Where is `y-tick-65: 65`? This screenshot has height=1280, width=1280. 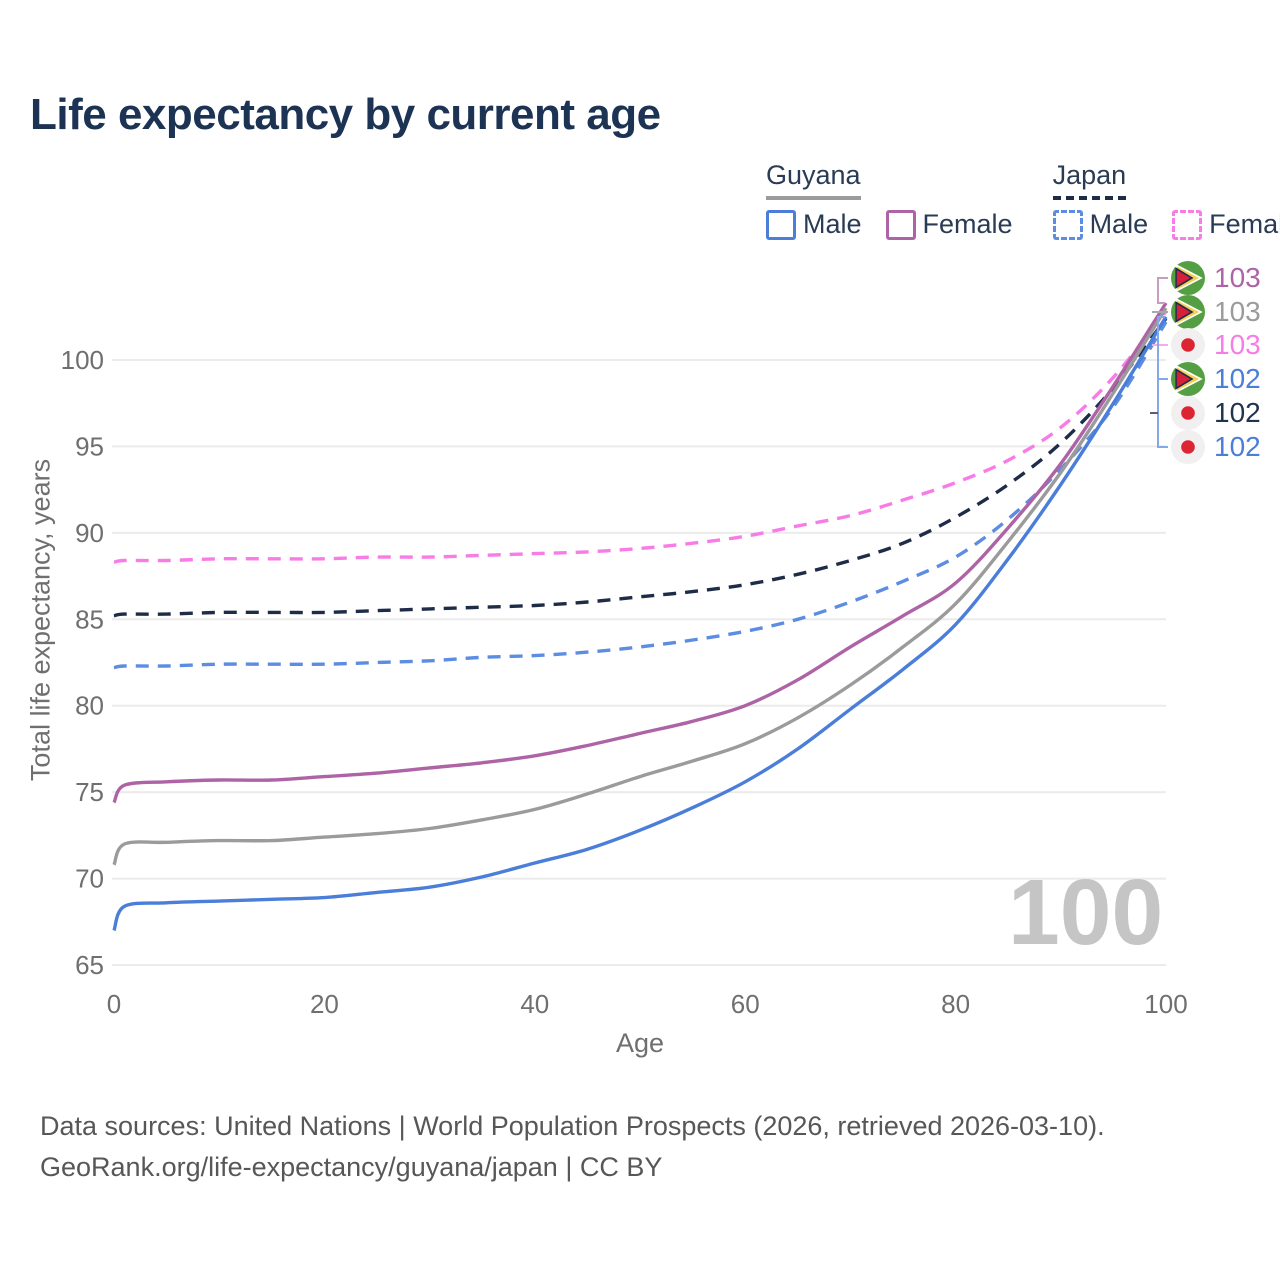
y-tick-65: 65 is located at coordinates (89, 965).